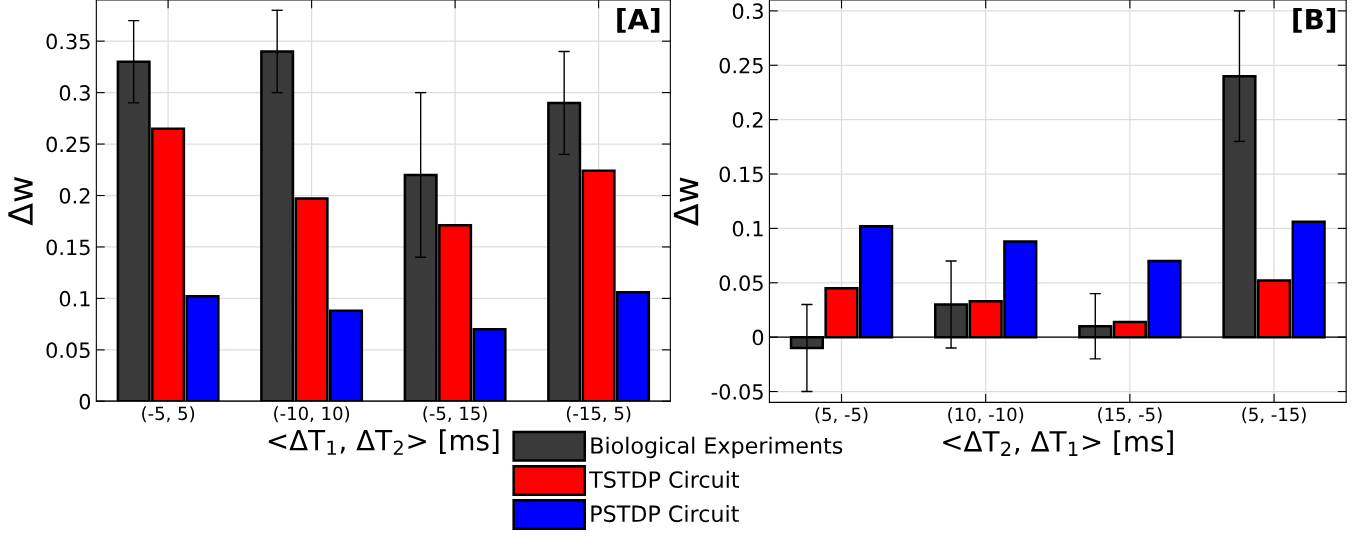 The width and height of the screenshot is (1357, 546). I want to click on x-axis-title: <ΔT$_{2}$, ΔT$_{1}$> [ms], so click(1058, 443).